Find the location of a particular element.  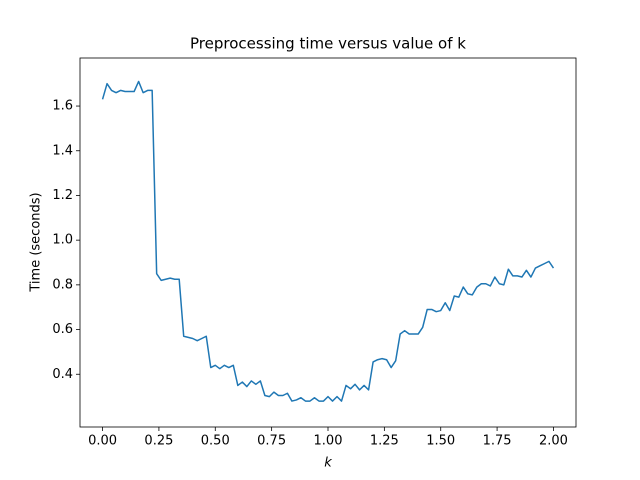

y-tick-label: 1.6 is located at coordinates (62, 106).